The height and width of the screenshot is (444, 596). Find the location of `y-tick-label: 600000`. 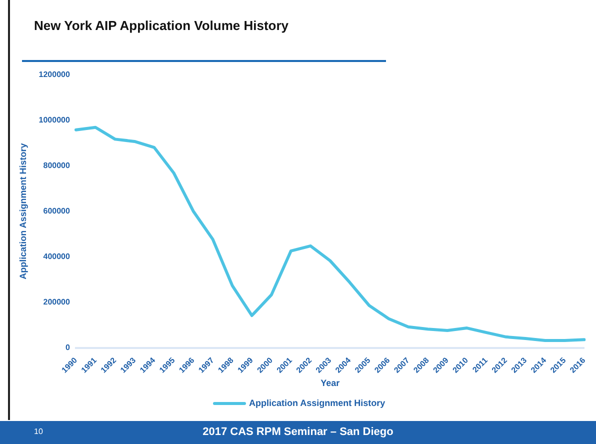

y-tick-label: 600000 is located at coordinates (56, 211).